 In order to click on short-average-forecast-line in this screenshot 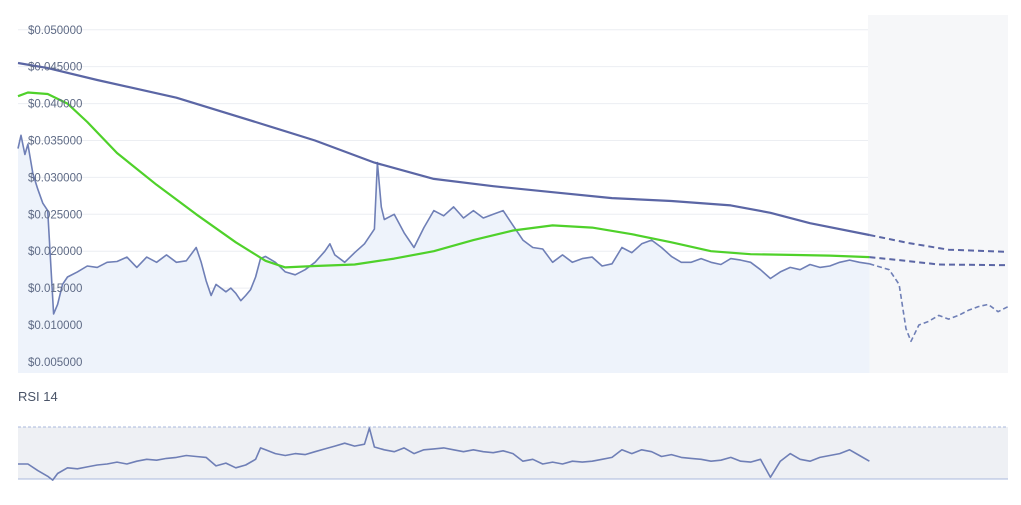, I will do `click(939, 261)`.